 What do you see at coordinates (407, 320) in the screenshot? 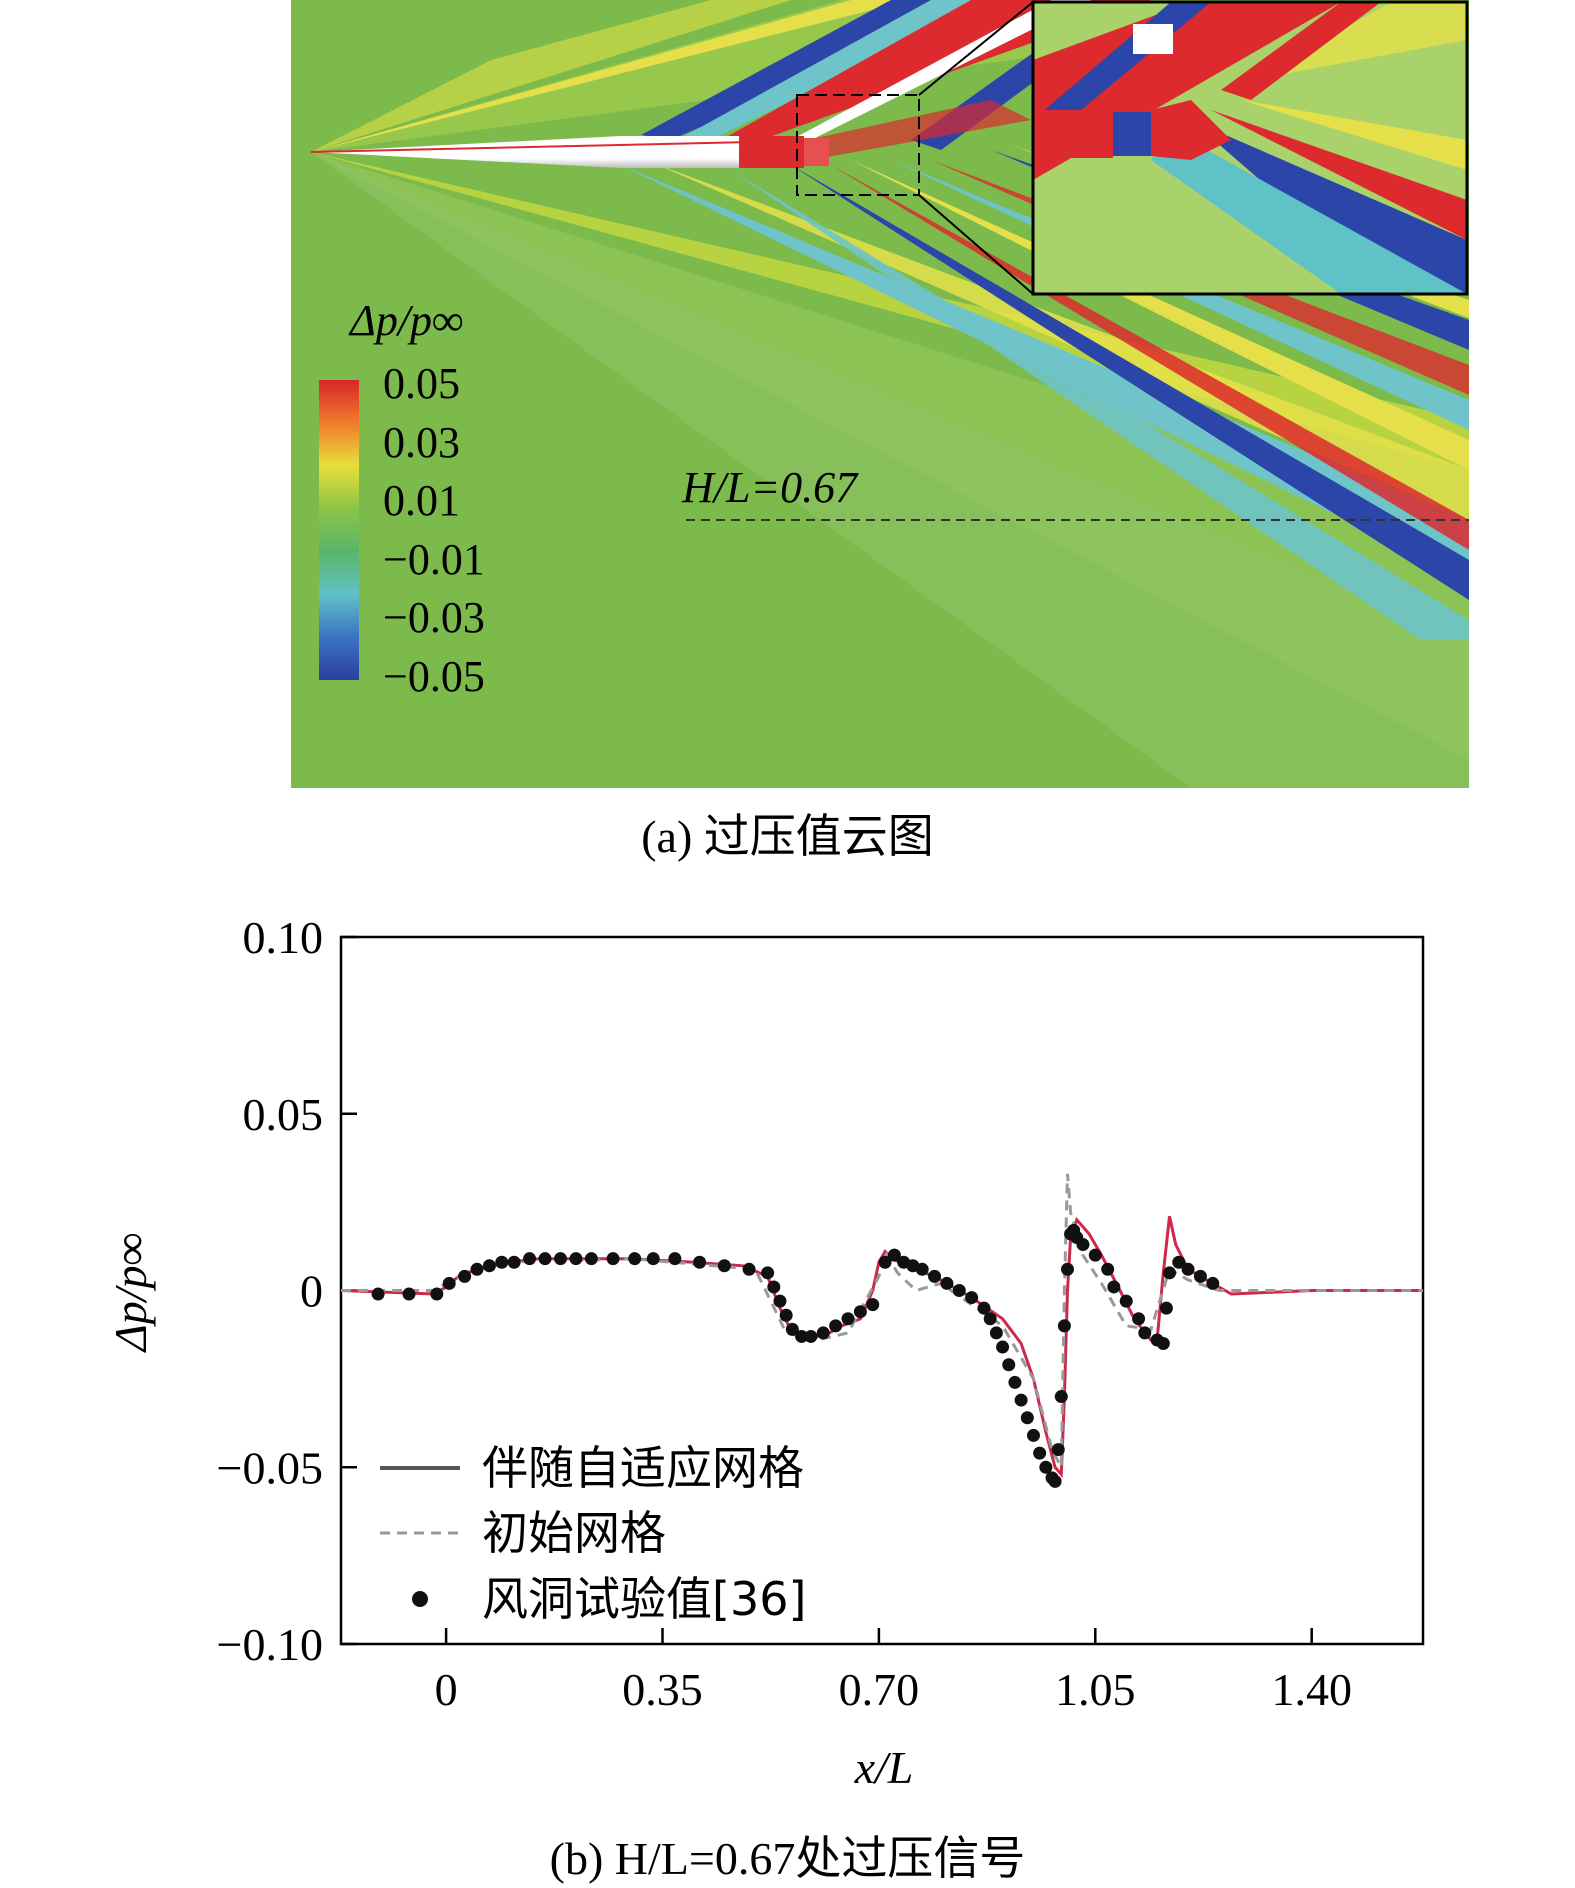
I see `colorbar-title: Δp/p∞` at bounding box center [407, 320].